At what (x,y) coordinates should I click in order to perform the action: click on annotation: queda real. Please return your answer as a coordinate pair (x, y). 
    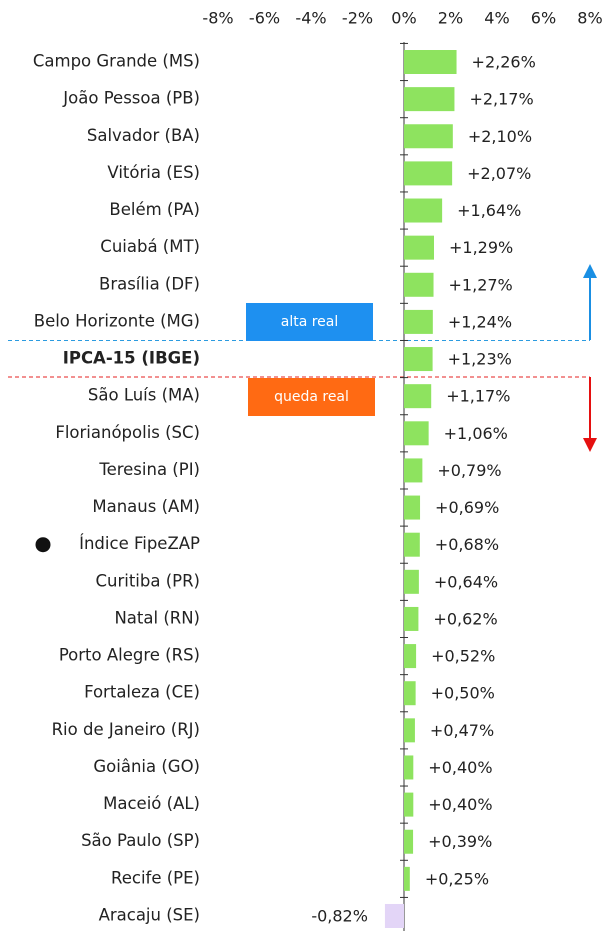
    Looking at the image, I should click on (311, 397).